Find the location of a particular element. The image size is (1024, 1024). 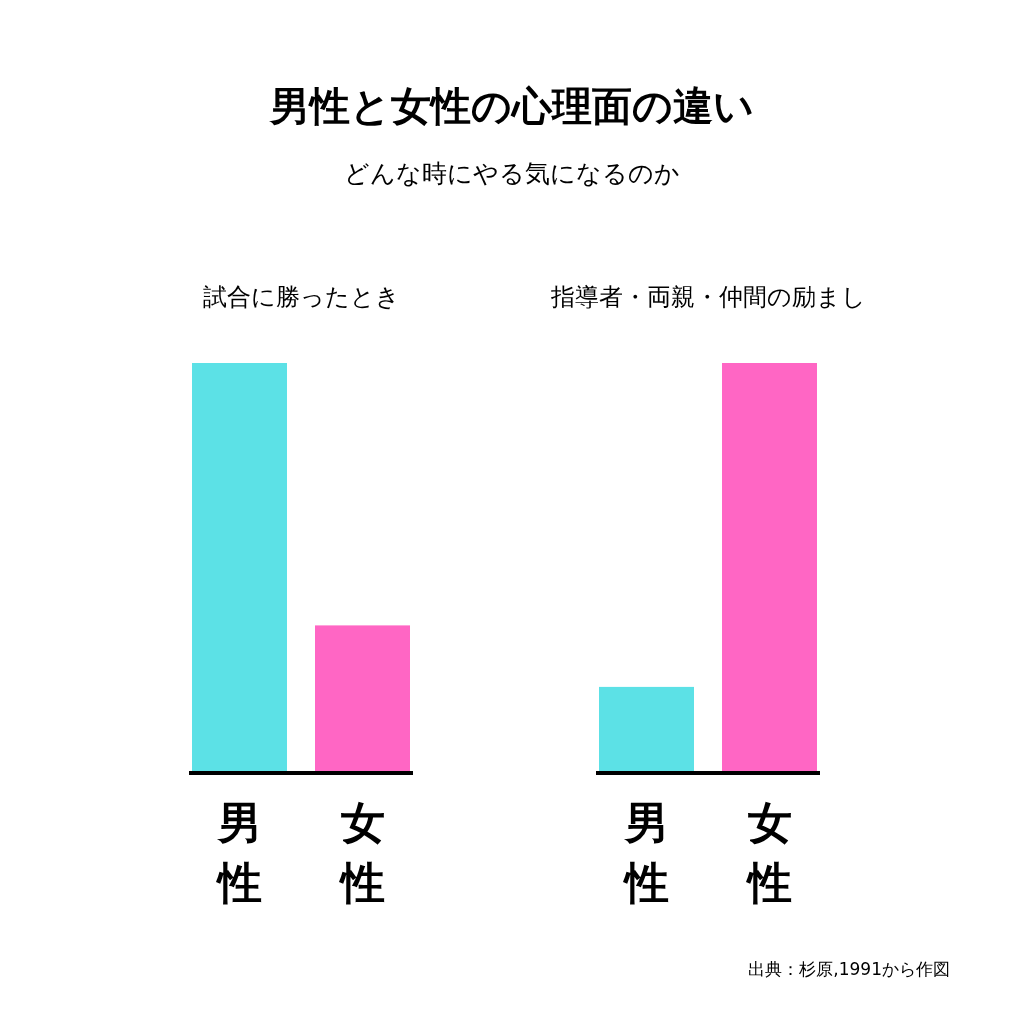

text: 男性と女性の心理面の違い is located at coordinates (511, 106).